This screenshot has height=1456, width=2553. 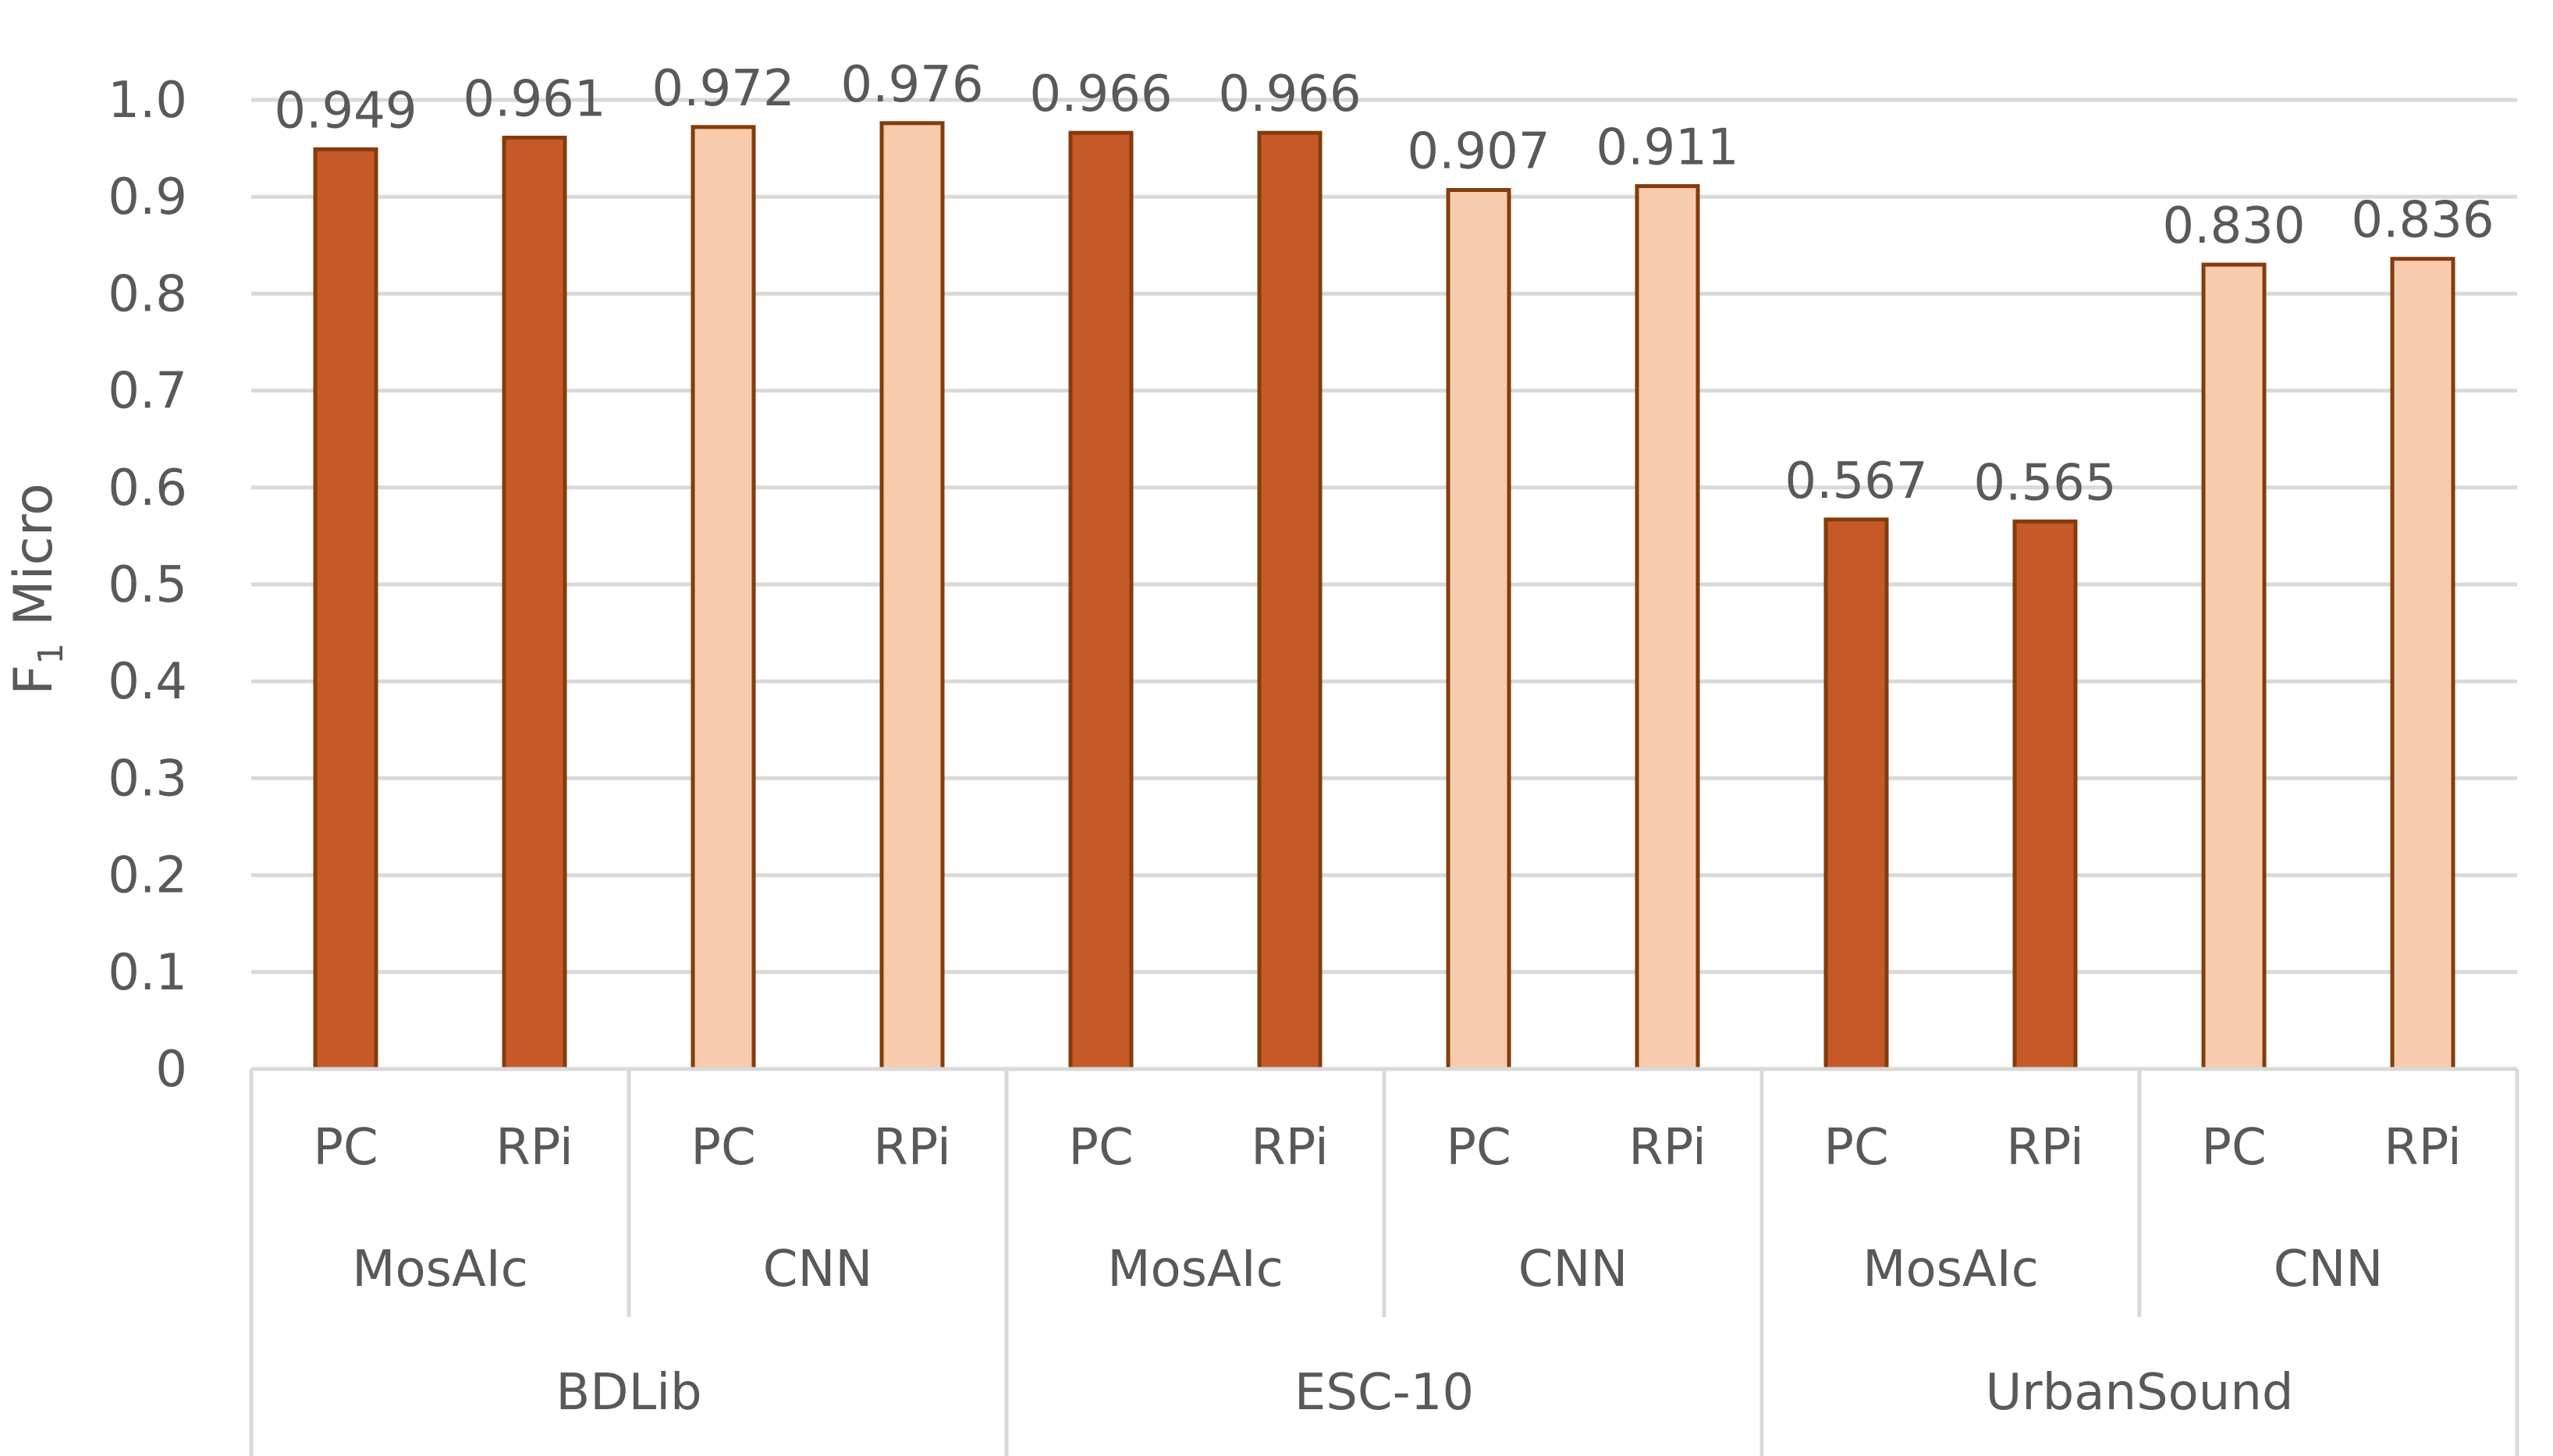 What do you see at coordinates (147, 779) in the screenshot?
I see `y-tick-label: 0.3` at bounding box center [147, 779].